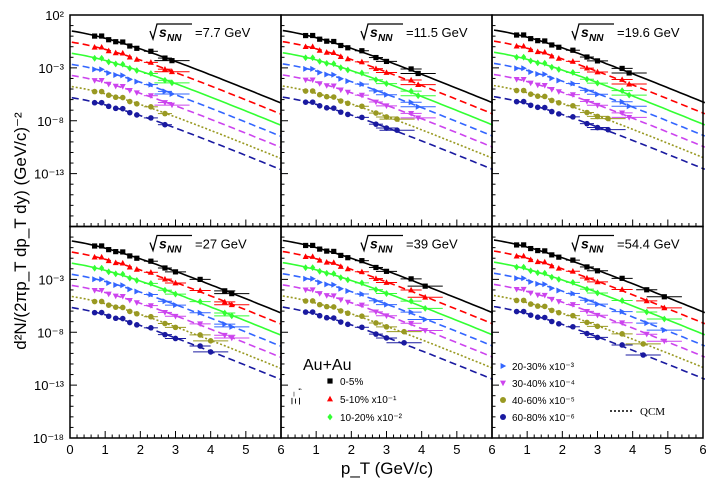 This screenshot has height=487, width=706. I want to click on legend-label: 60-80% x10⁻⁶, so click(543, 418).